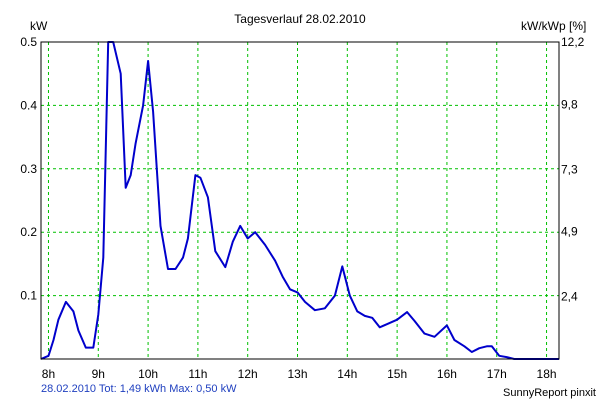  Describe the element at coordinates (28, 105) in the screenshot. I see `y-tick-label: 0.4` at that location.